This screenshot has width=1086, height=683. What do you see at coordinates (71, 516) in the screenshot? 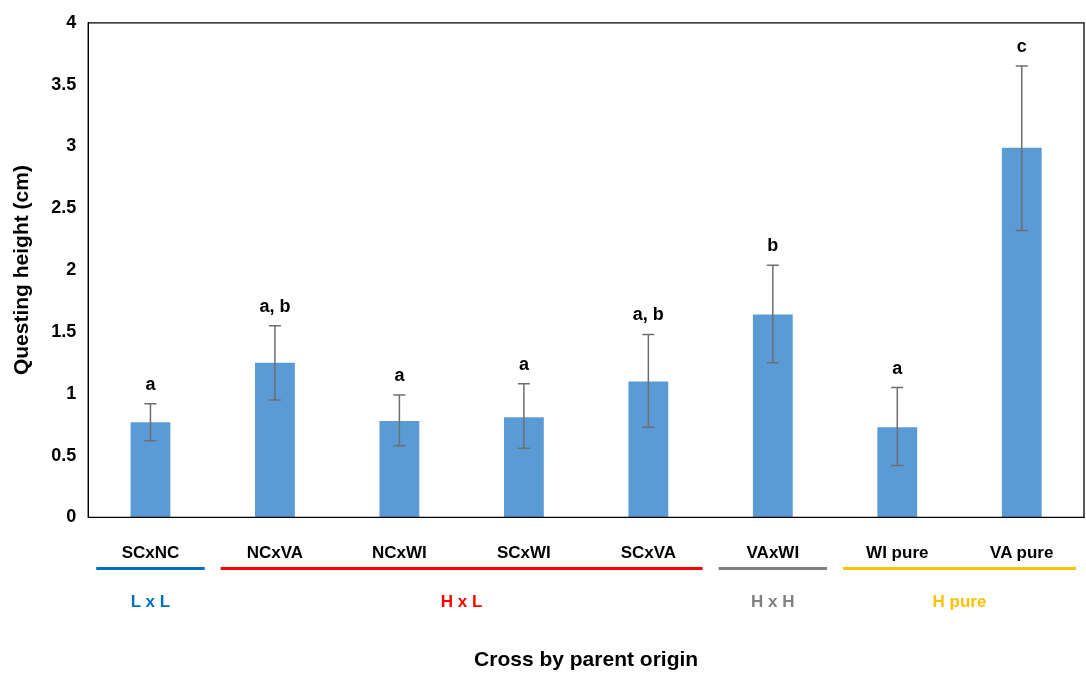
I see `y-tick-label: 0` at bounding box center [71, 516].